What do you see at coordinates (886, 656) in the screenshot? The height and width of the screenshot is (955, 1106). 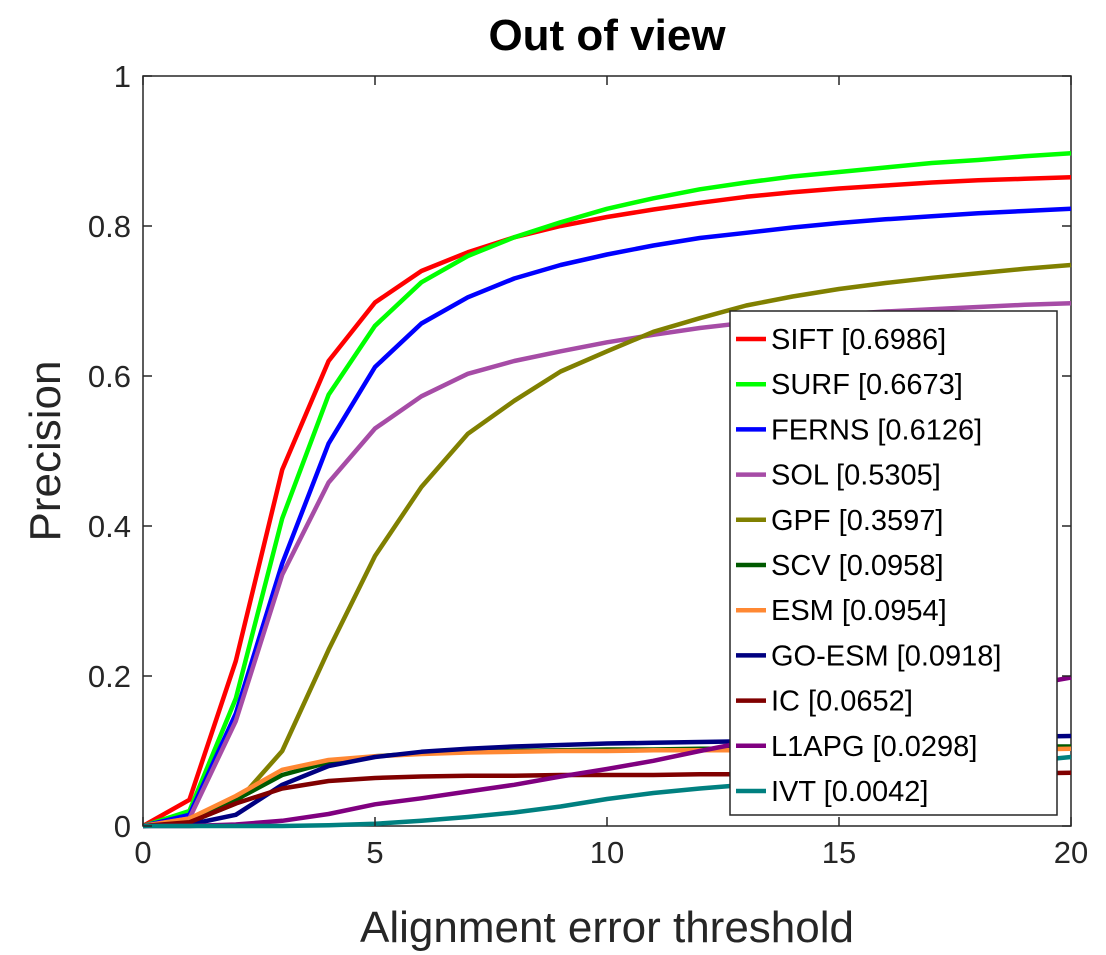 I see `legend-label-7: GO-ESM [0.0918]` at bounding box center [886, 656].